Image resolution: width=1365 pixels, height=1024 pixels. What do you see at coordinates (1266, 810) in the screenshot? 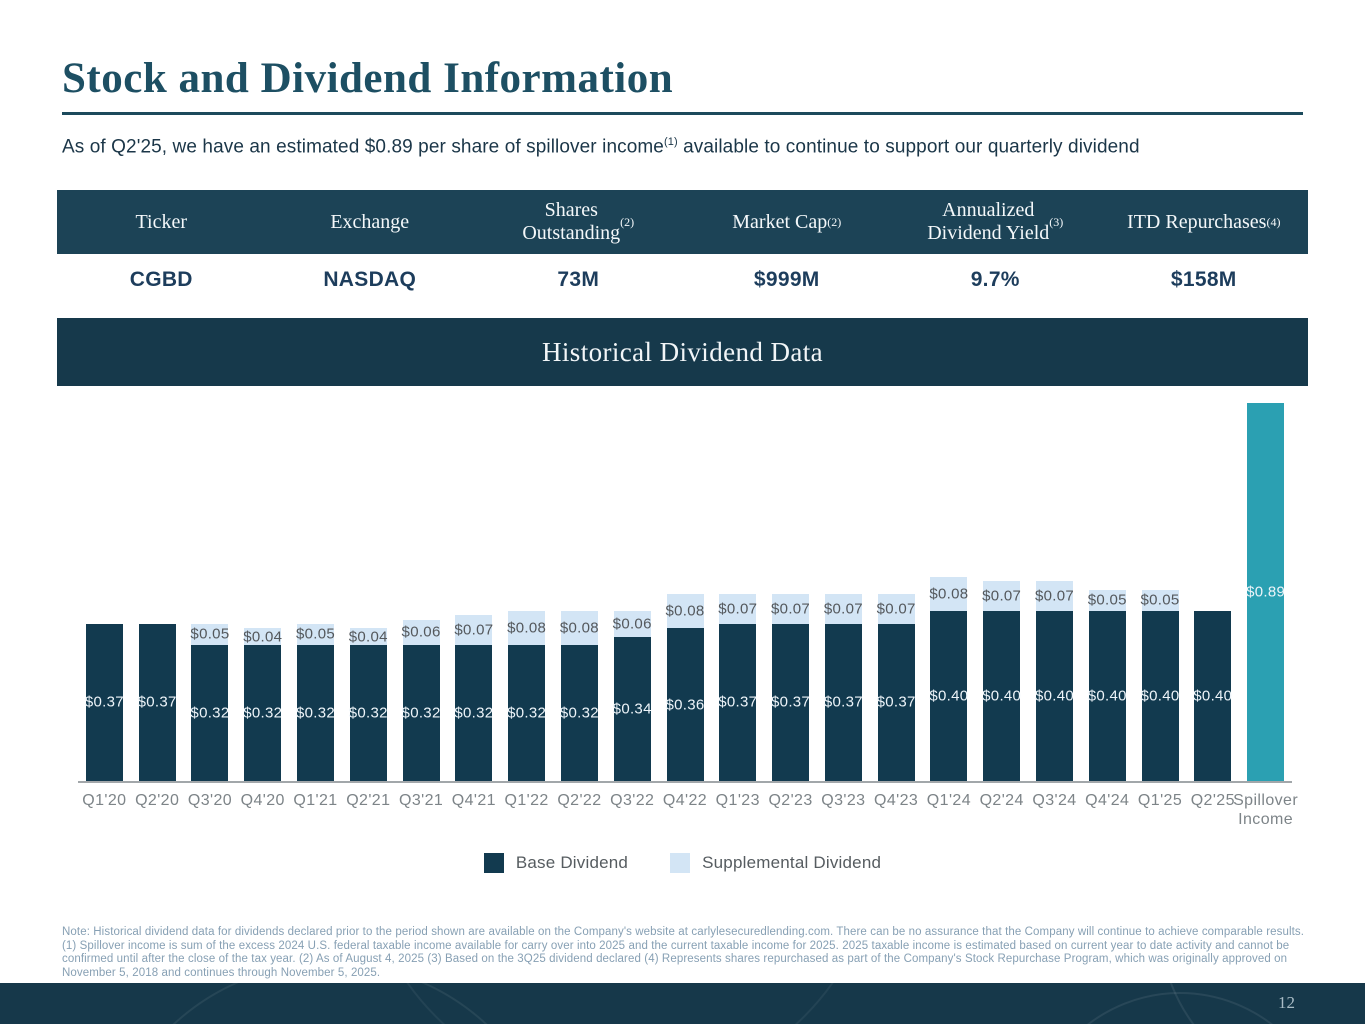
I see `x-axis-label: Spillover Income` at bounding box center [1266, 810].